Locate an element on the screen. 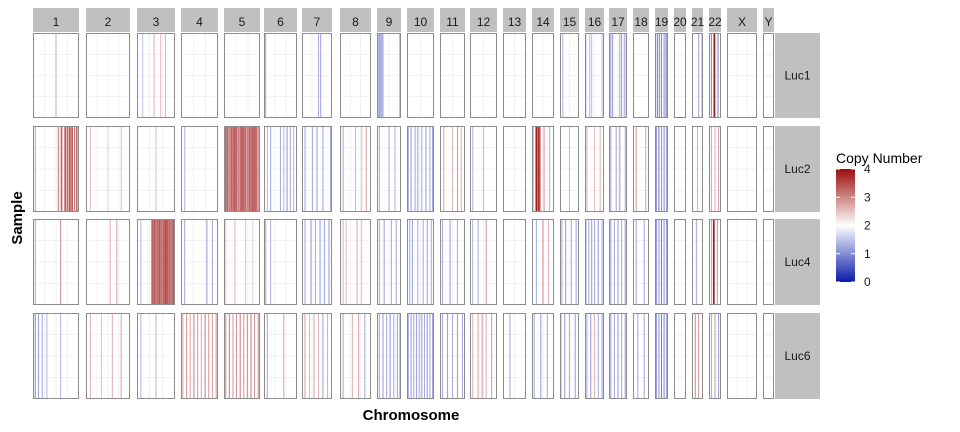 Image resolution: width=960 pixels, height=432 pixels. strip-label-chr-6: 6 is located at coordinates (280, 22).